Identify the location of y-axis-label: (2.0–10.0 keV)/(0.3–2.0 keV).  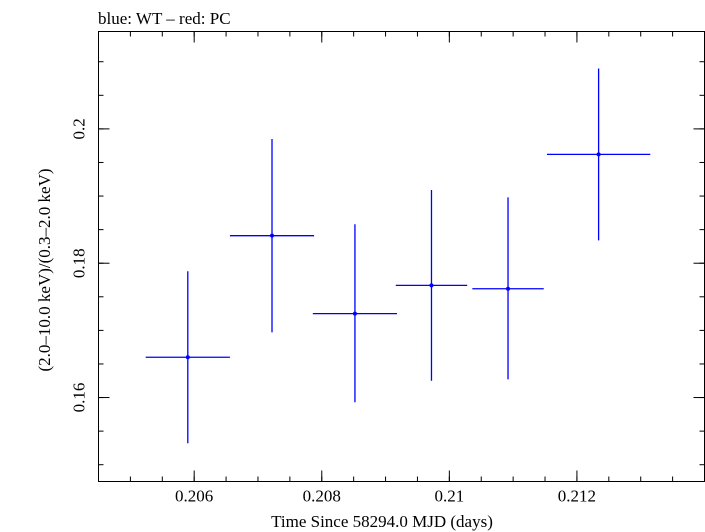
(44, 269).